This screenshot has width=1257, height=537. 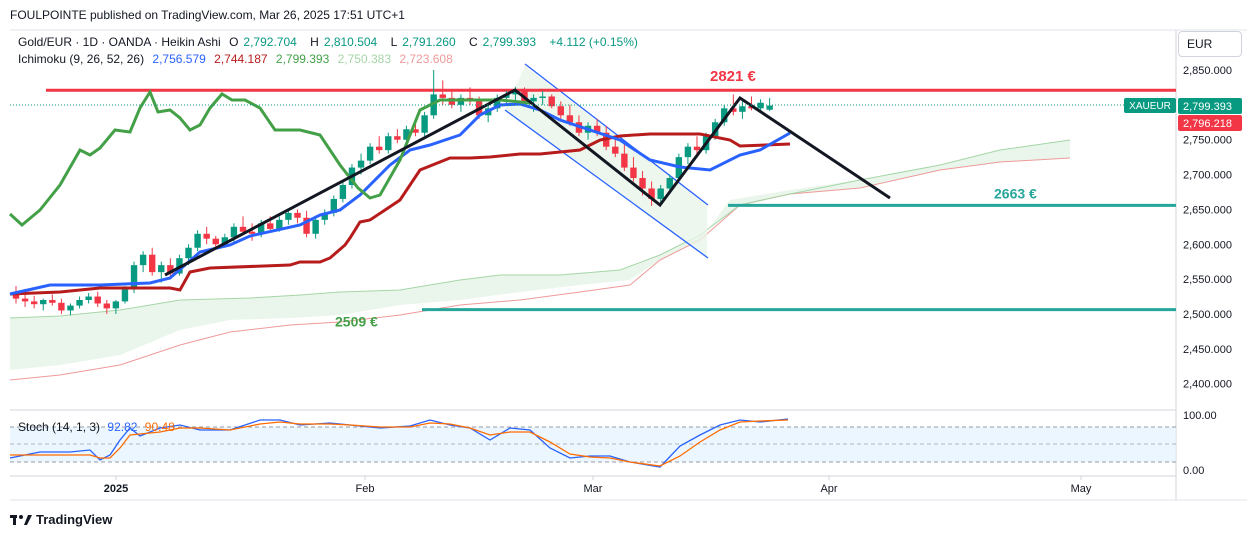 What do you see at coordinates (593, 42) in the screenshot?
I see `change-value: +4.112 (+0.15%)` at bounding box center [593, 42].